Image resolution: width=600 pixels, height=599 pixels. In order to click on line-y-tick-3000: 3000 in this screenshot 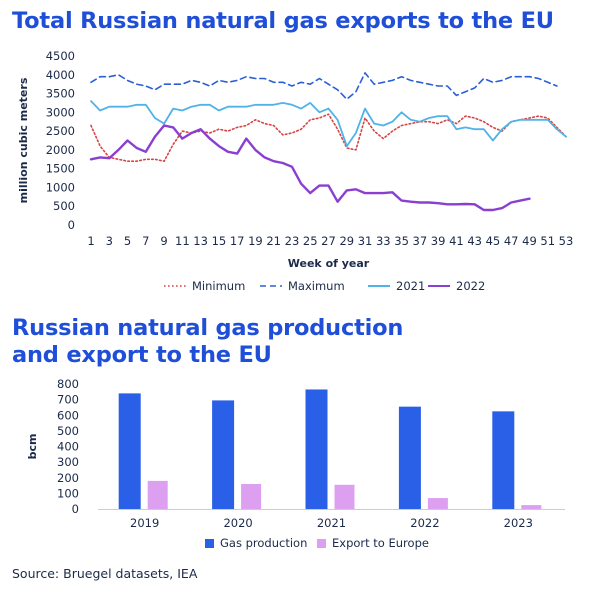, I will do `click(60, 112)`.